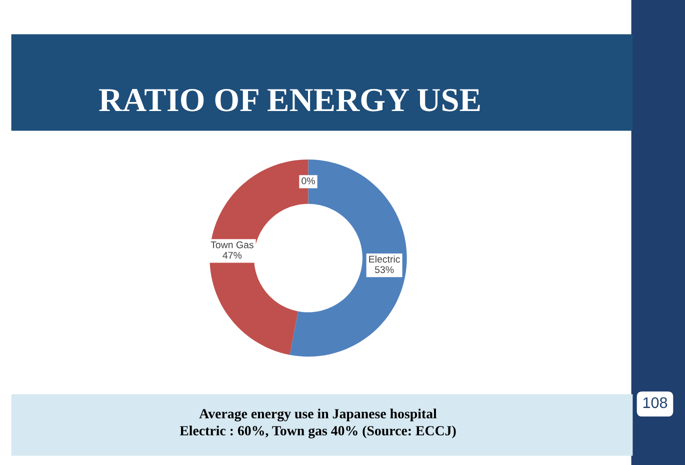  Describe the element at coordinates (655, 402) in the screenshot. I see `text: 108` at that location.